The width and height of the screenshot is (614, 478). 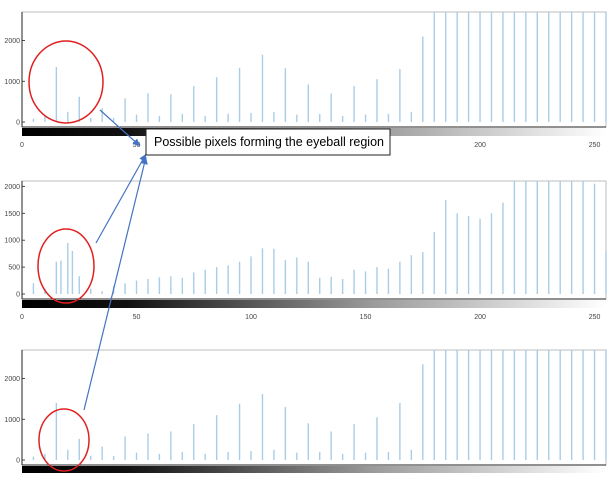 What do you see at coordinates (137, 317) in the screenshot?
I see `x-tick-label: 50` at bounding box center [137, 317].